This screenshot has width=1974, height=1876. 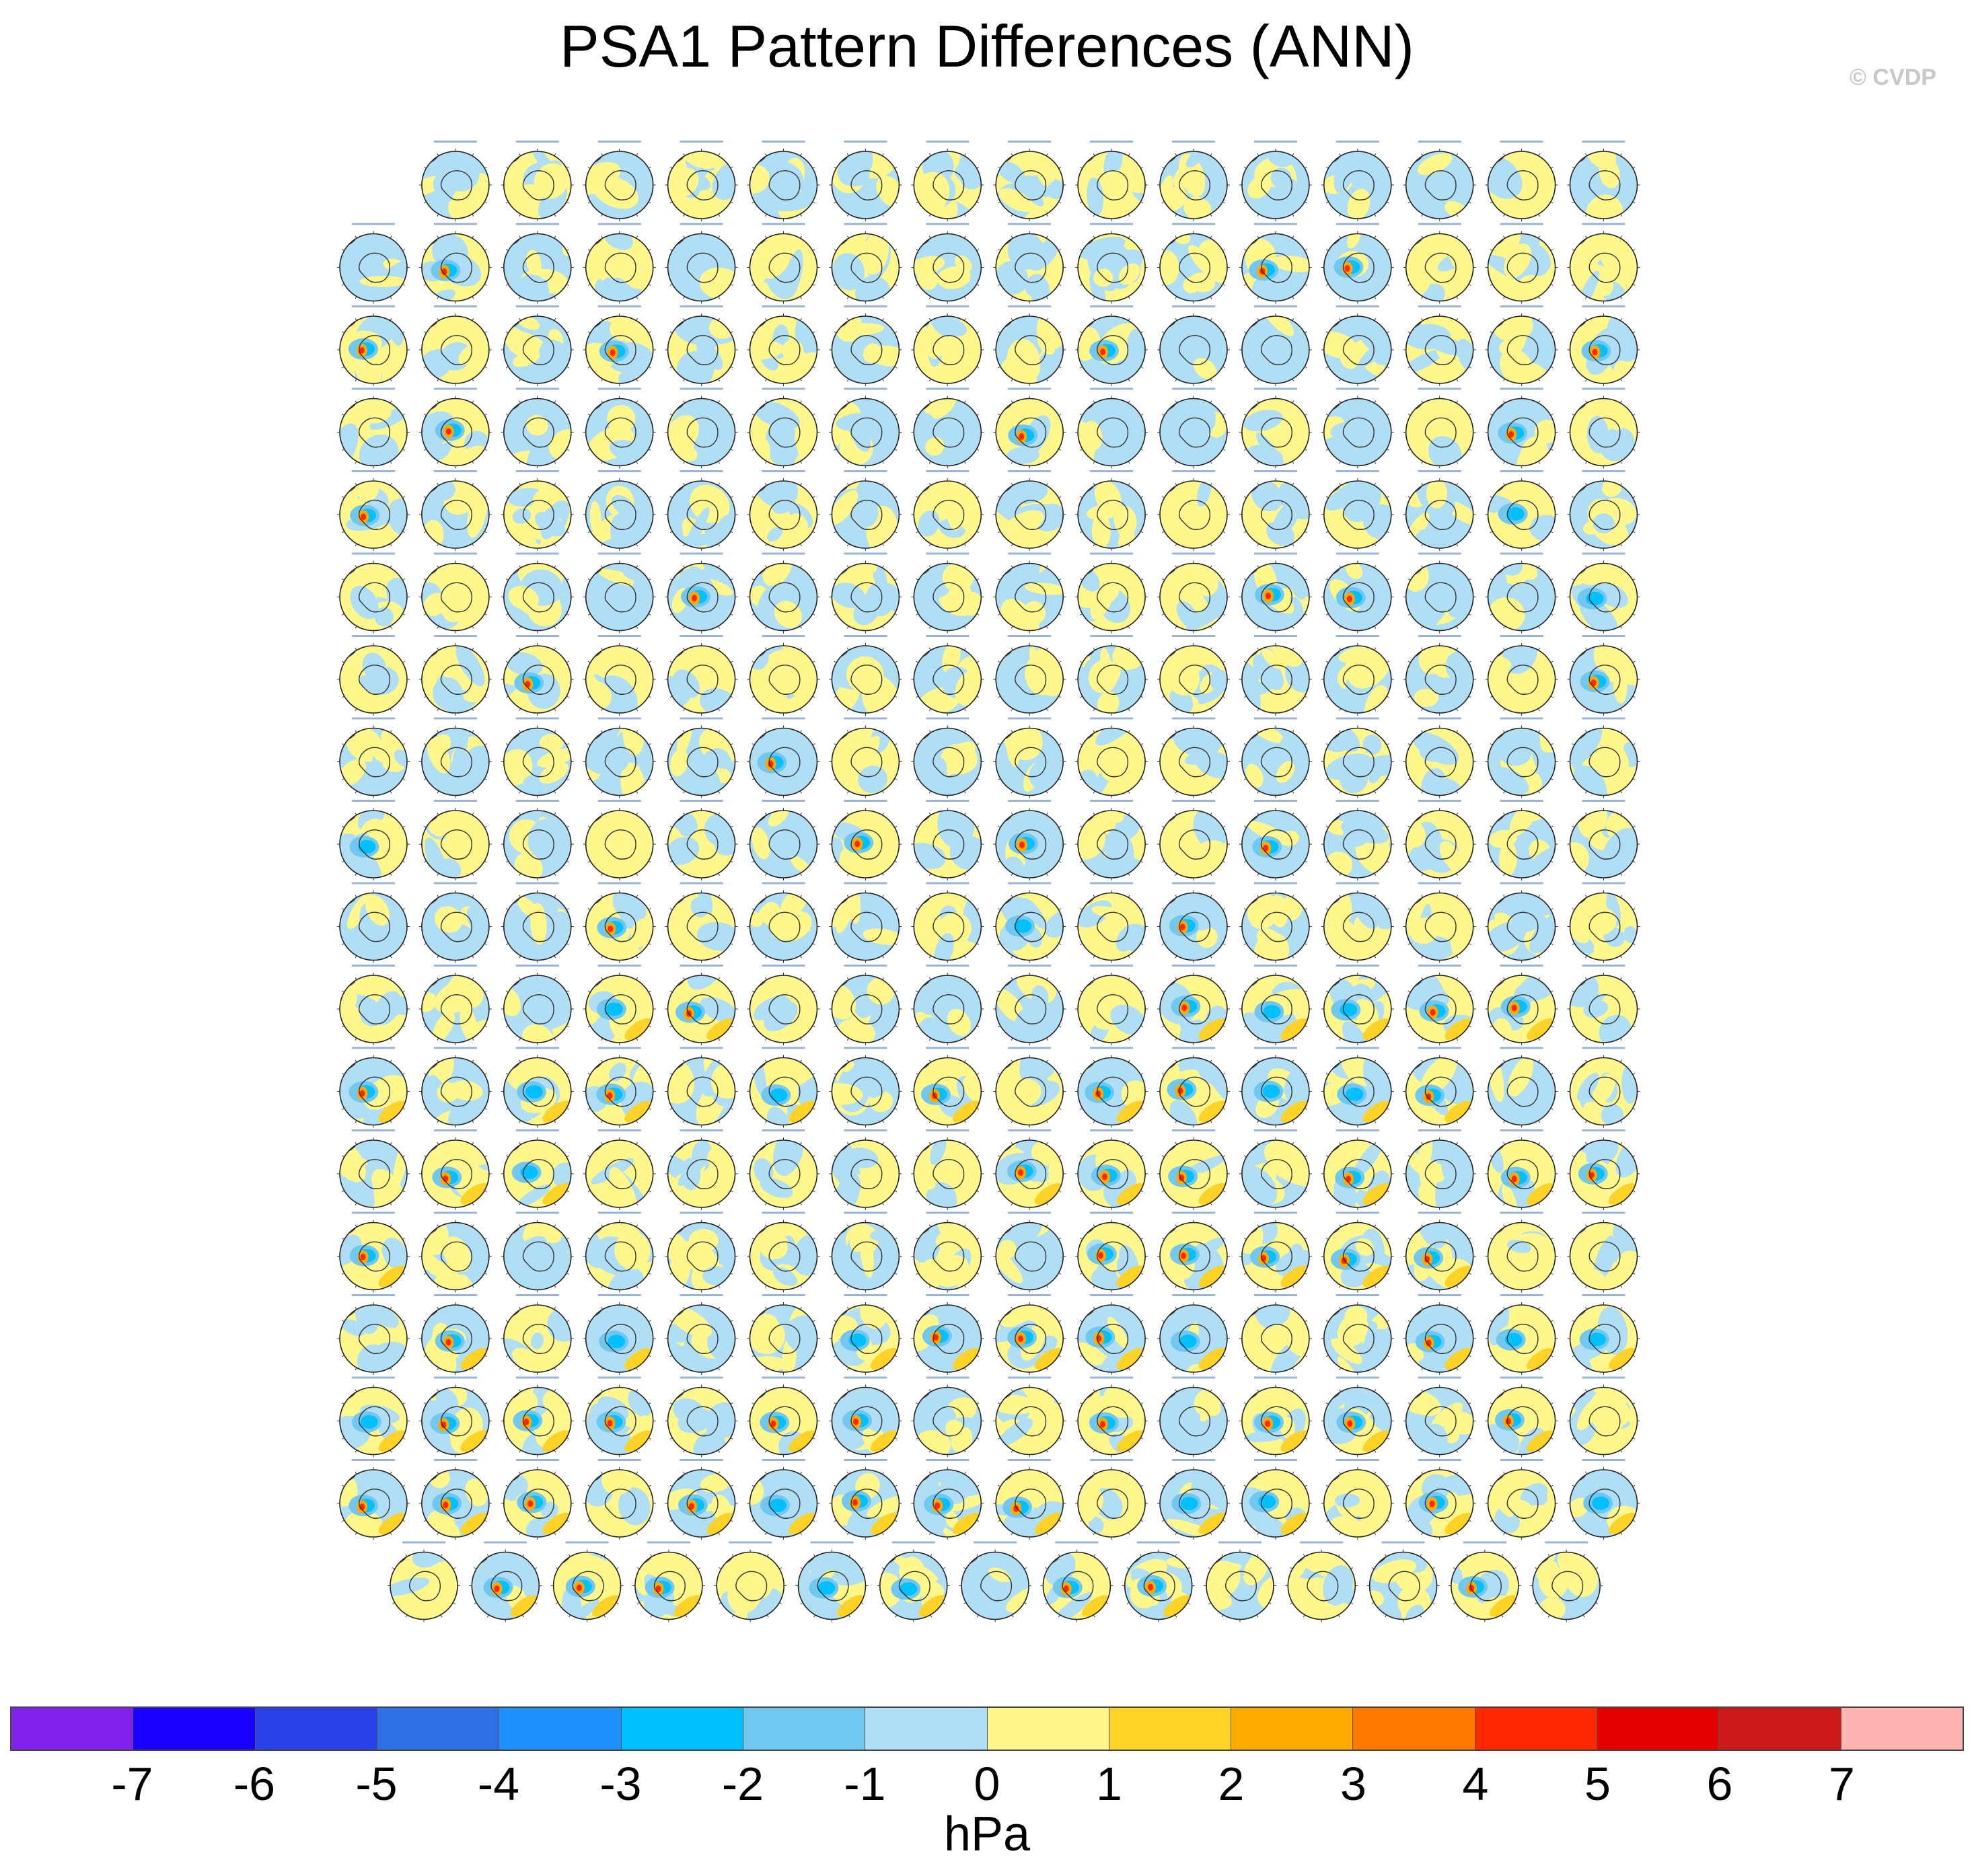 I want to click on colorbar-units: hPa, so click(x=987, y=1834).